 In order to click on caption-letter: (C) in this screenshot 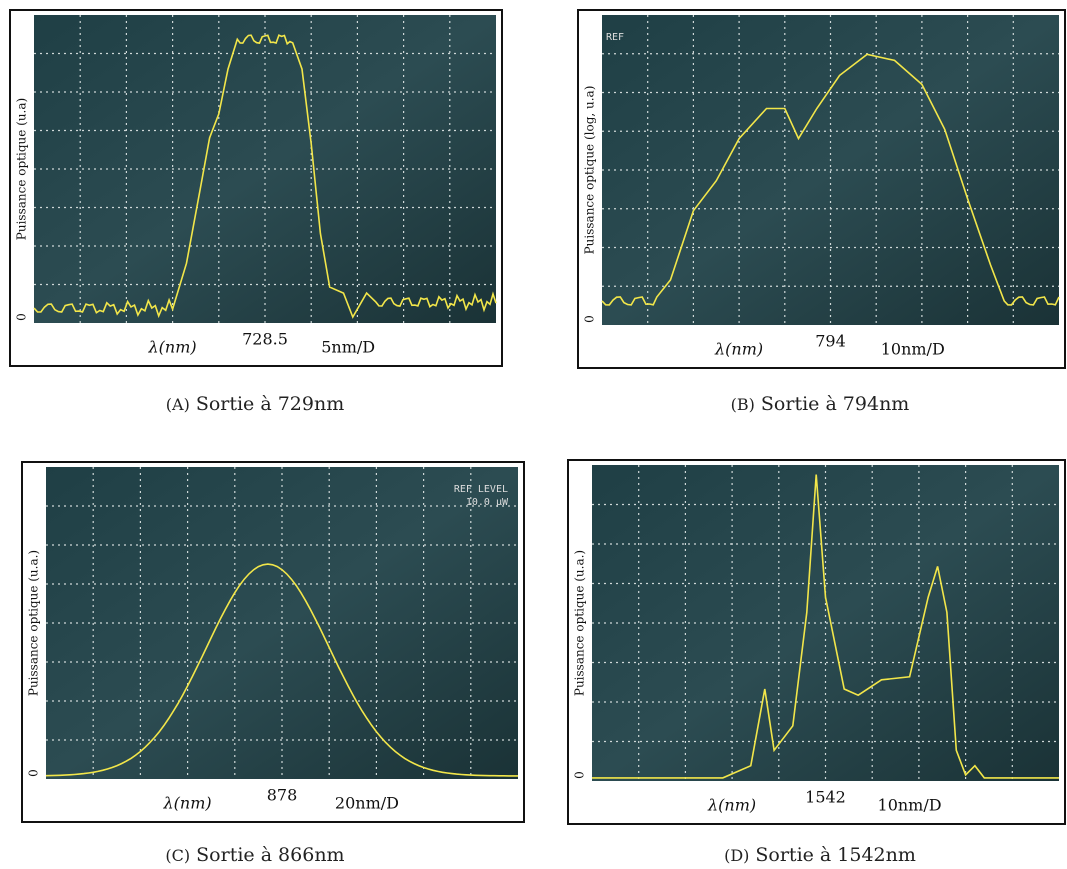, I will do `click(177, 855)`.